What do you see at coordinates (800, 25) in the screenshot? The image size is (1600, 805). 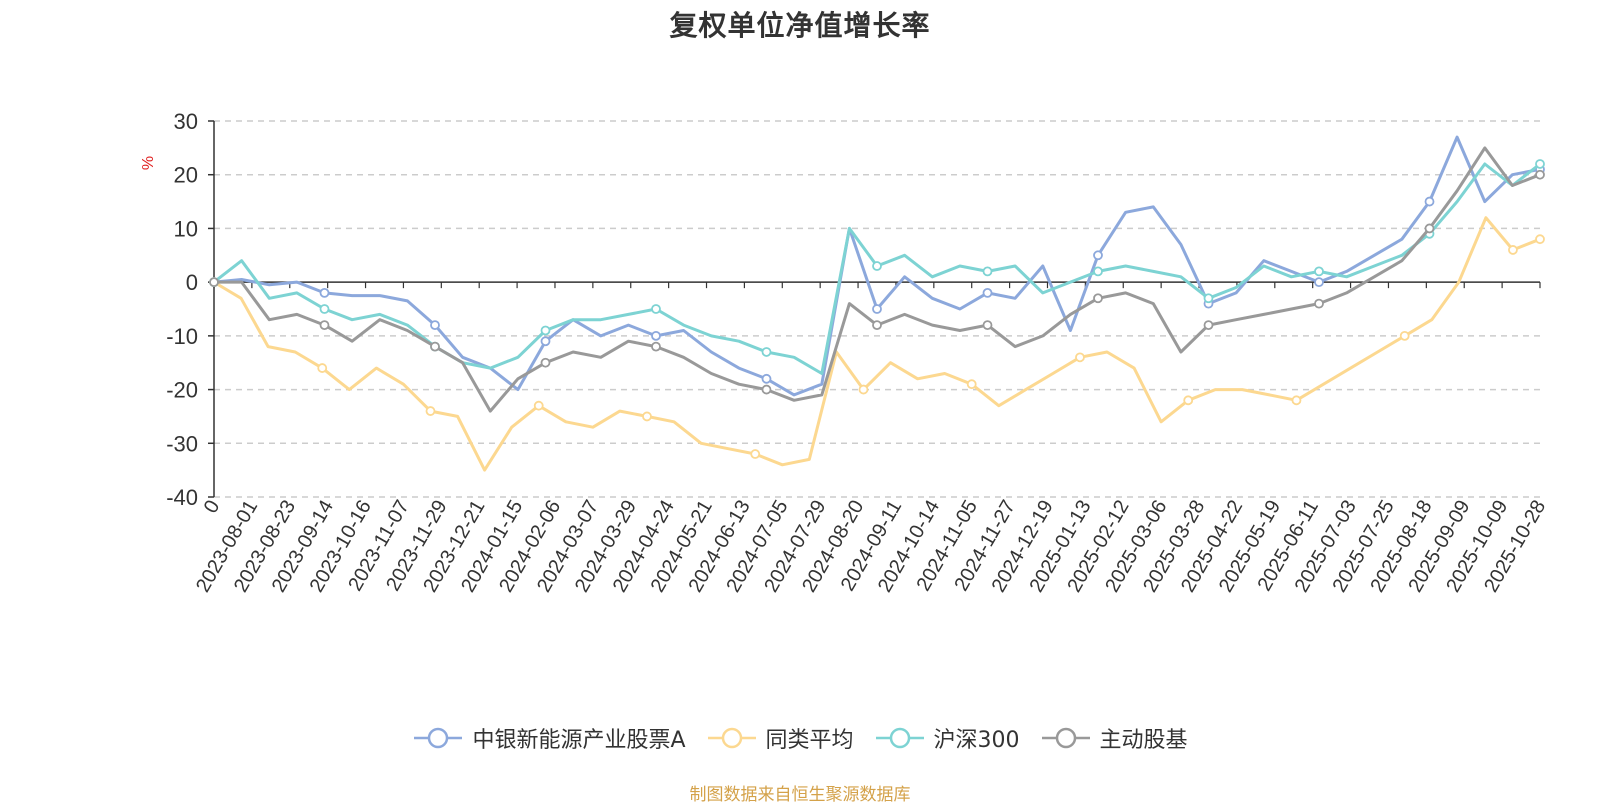 I see `chart-title: 复权单位净值增长率` at bounding box center [800, 25].